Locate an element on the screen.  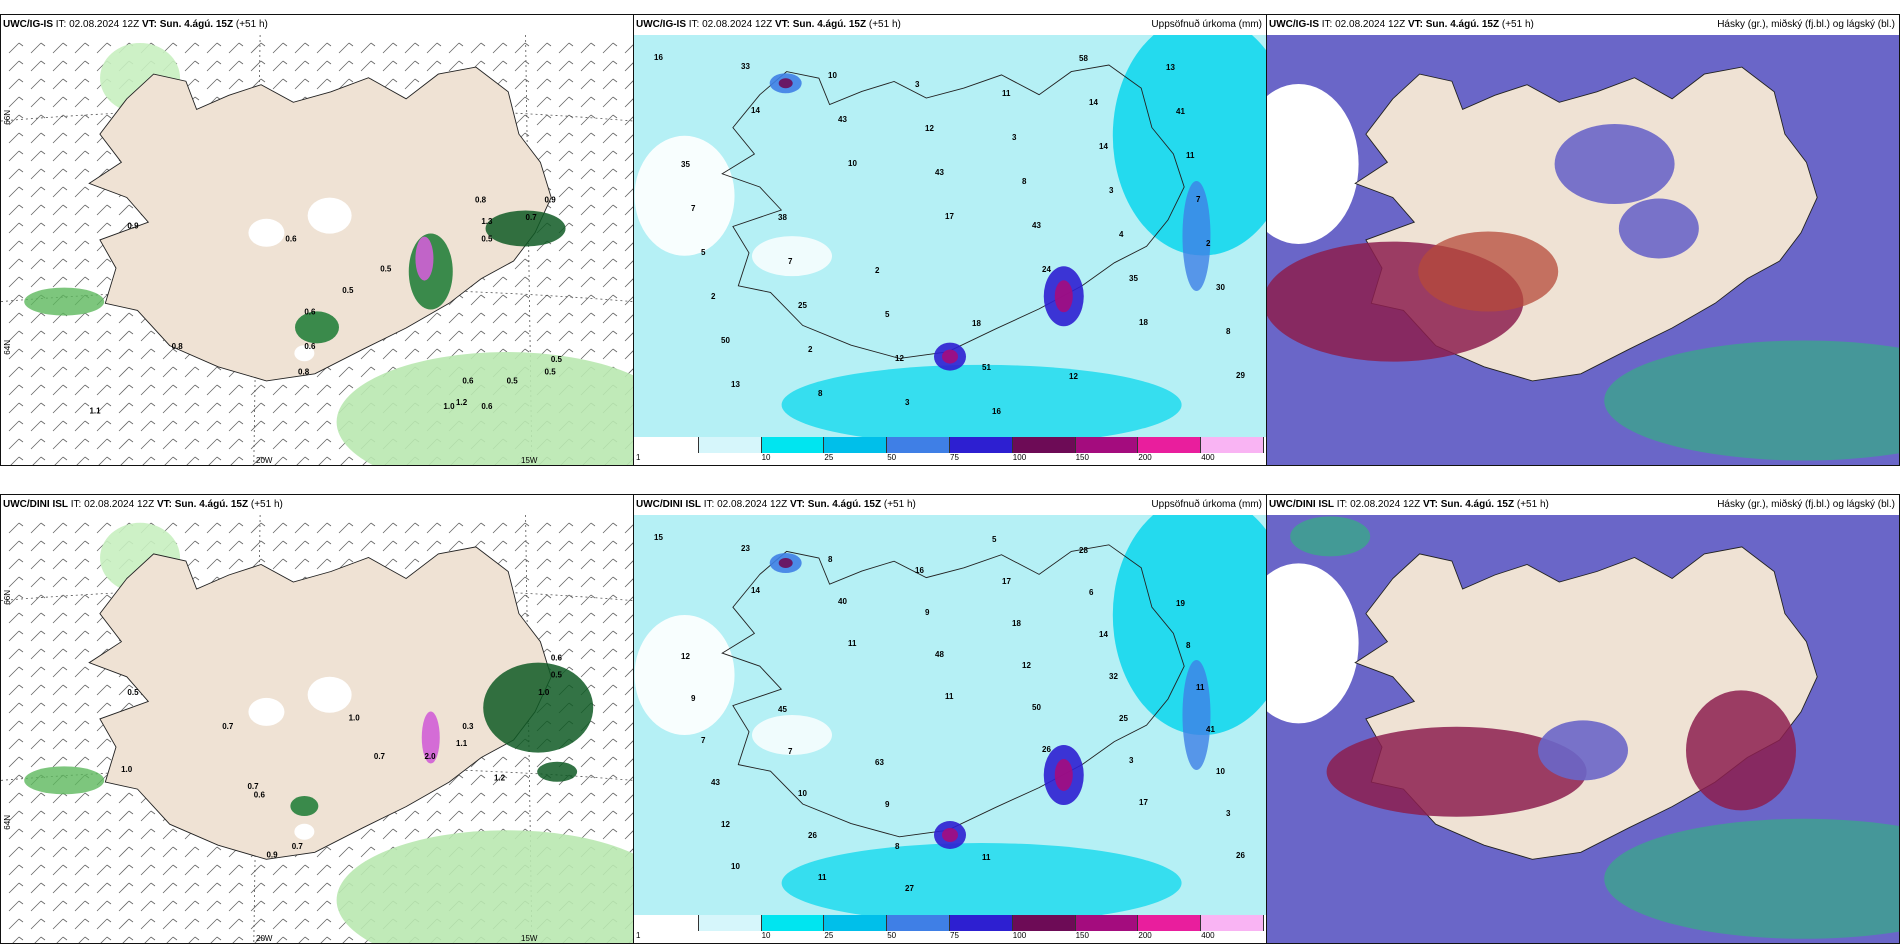
precip-value-label: 2.0 is located at coordinates (430, 756).